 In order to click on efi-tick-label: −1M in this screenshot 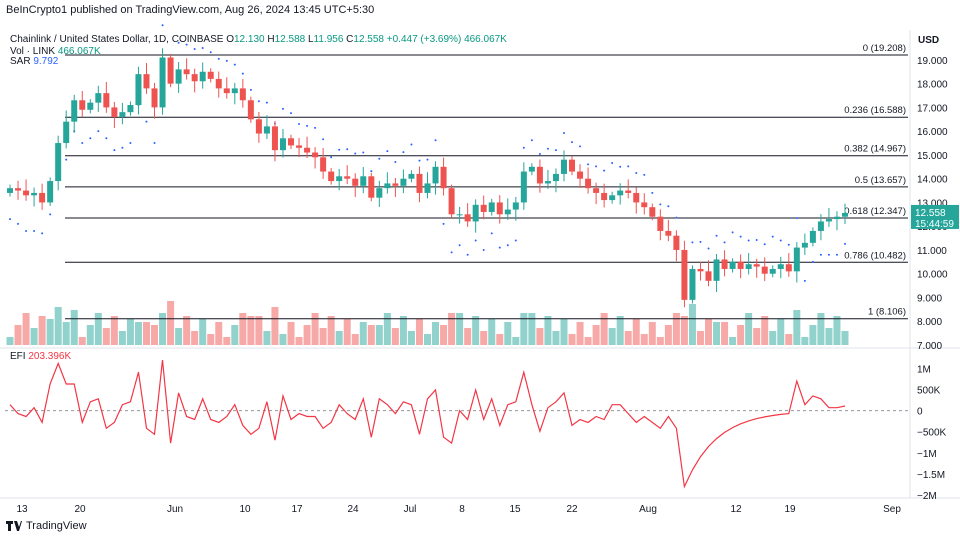, I will do `click(927, 454)`.